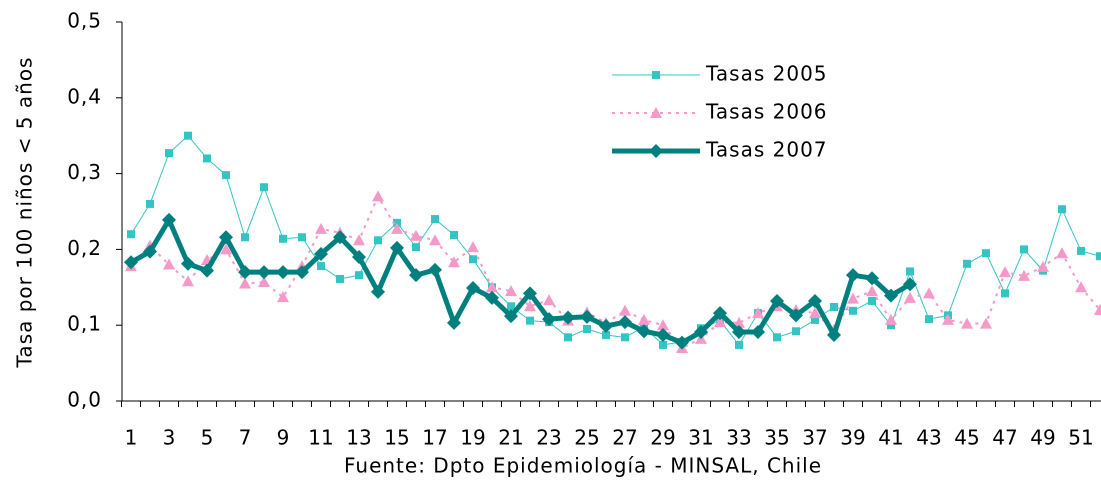 This screenshot has width=1101, height=482. Describe the element at coordinates (966, 438) in the screenshot. I see `x-tick-label: 45` at that location.